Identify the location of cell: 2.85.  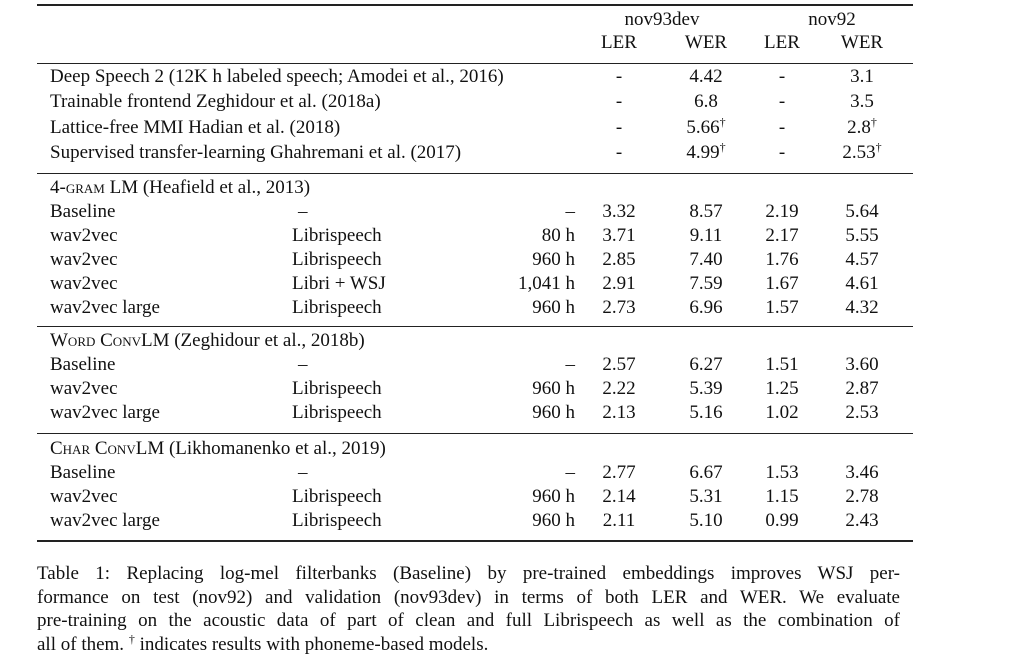
(619, 259).